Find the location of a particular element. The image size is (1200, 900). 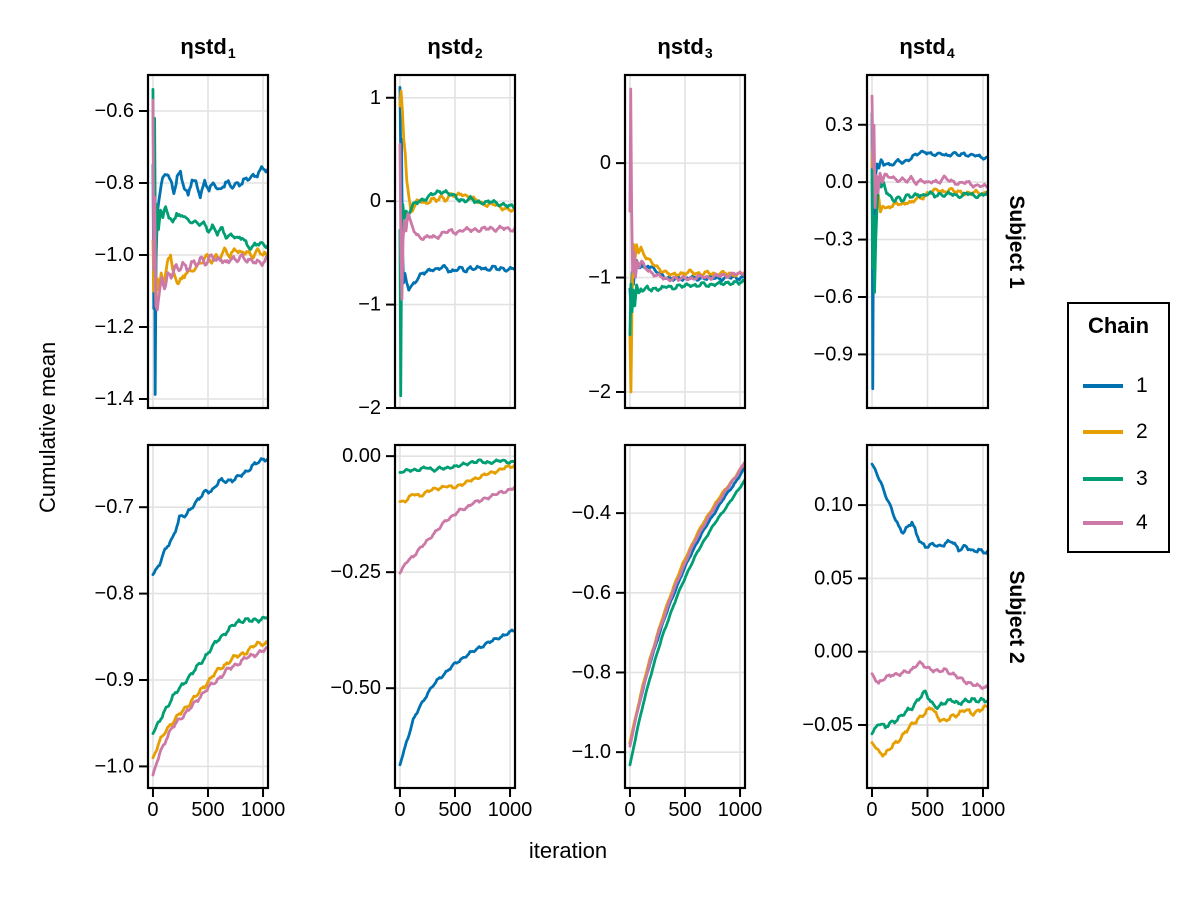

y-tick-label: −1.0 is located at coordinates (114, 255).